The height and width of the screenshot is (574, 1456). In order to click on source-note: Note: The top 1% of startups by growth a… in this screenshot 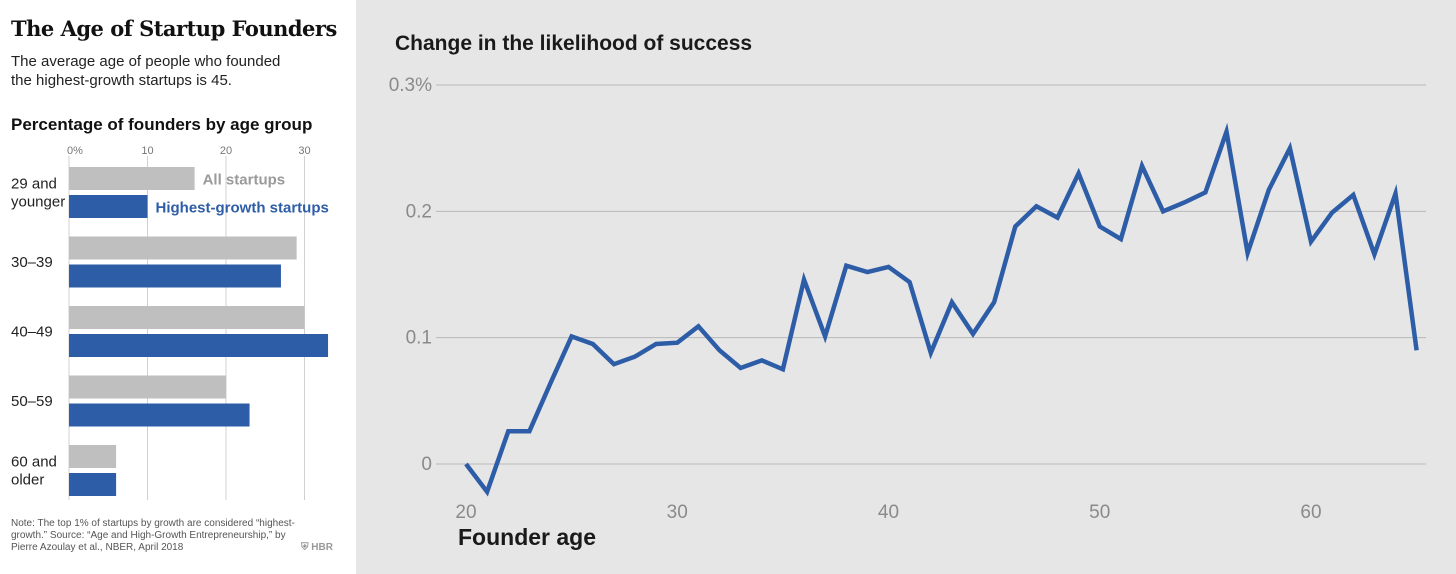, I will do `click(153, 535)`.